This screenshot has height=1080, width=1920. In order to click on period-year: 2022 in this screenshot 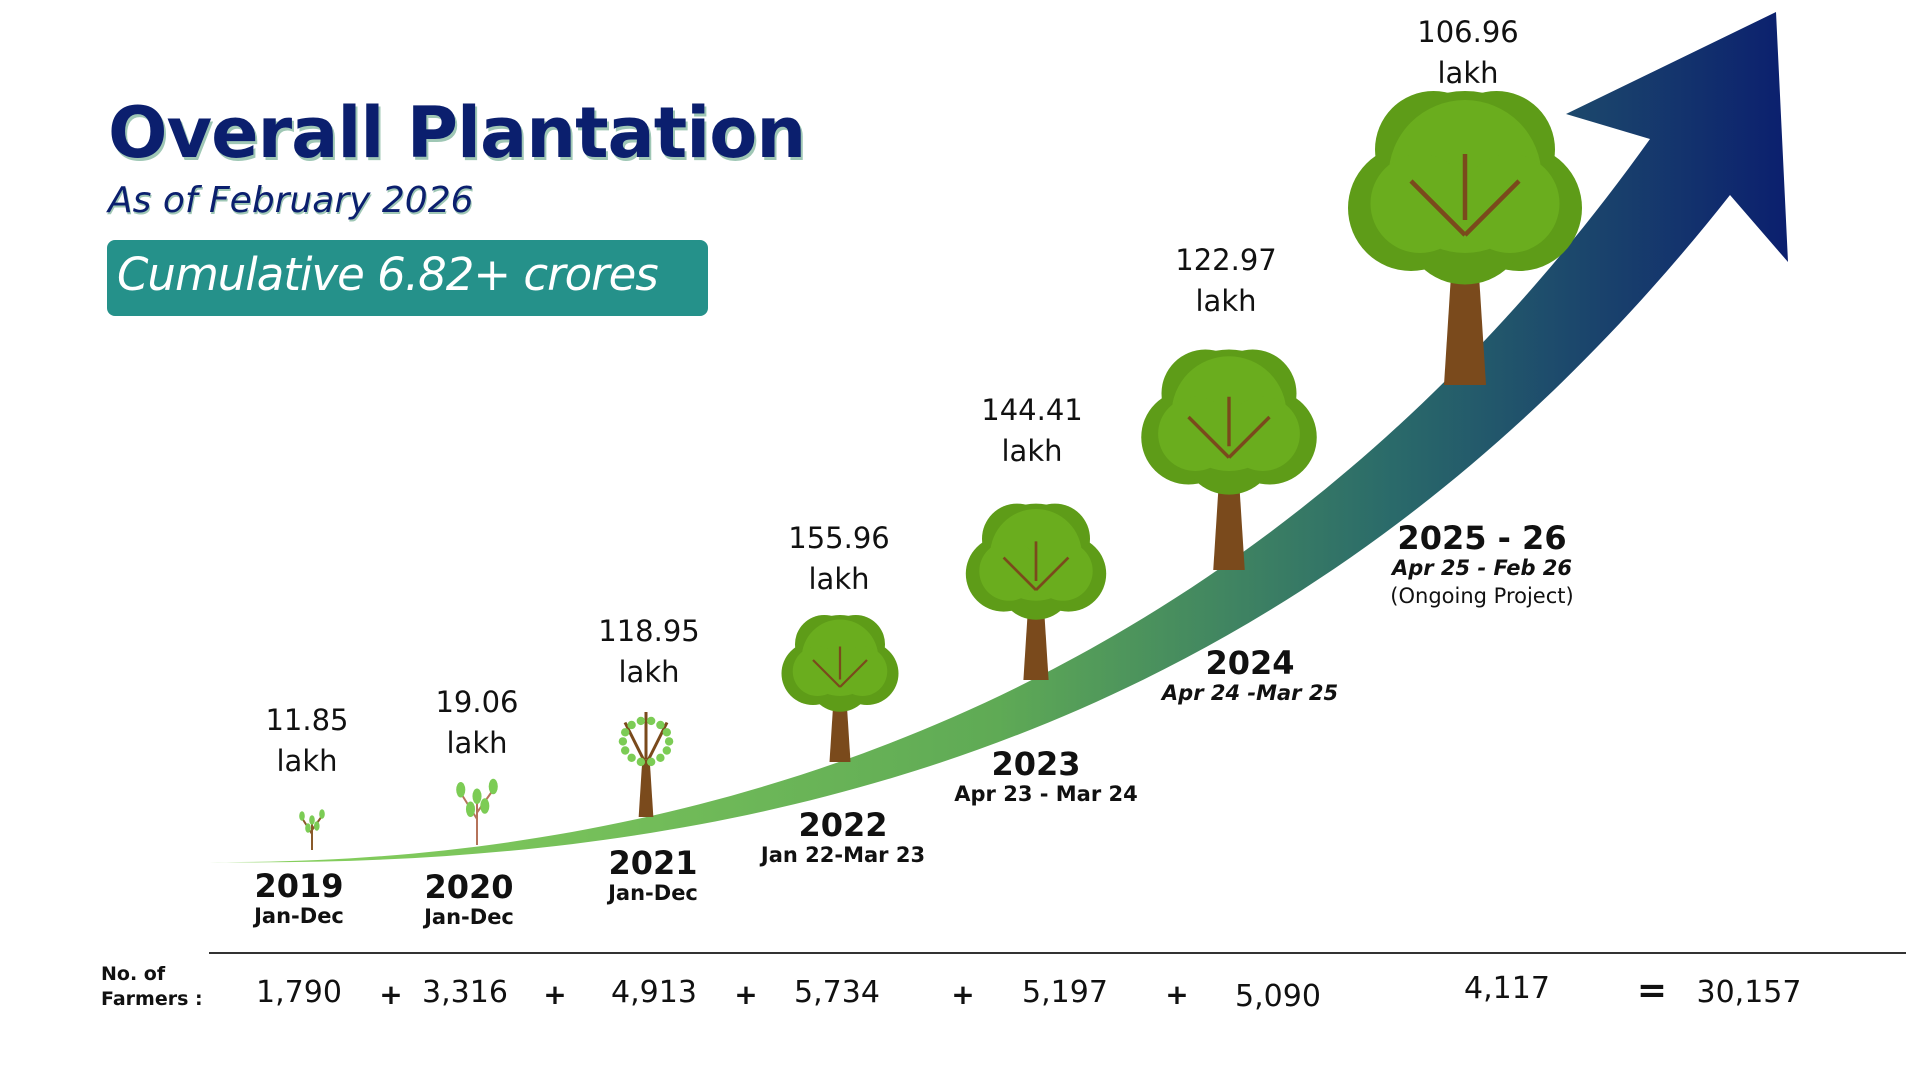, I will do `click(843, 825)`.